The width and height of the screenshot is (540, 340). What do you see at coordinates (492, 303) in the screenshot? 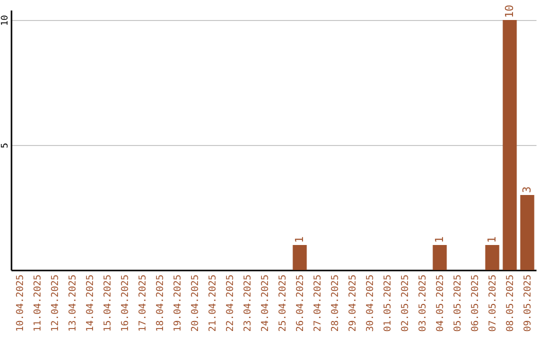
I see `x-tick-label: 07.05.2025` at bounding box center [492, 303].